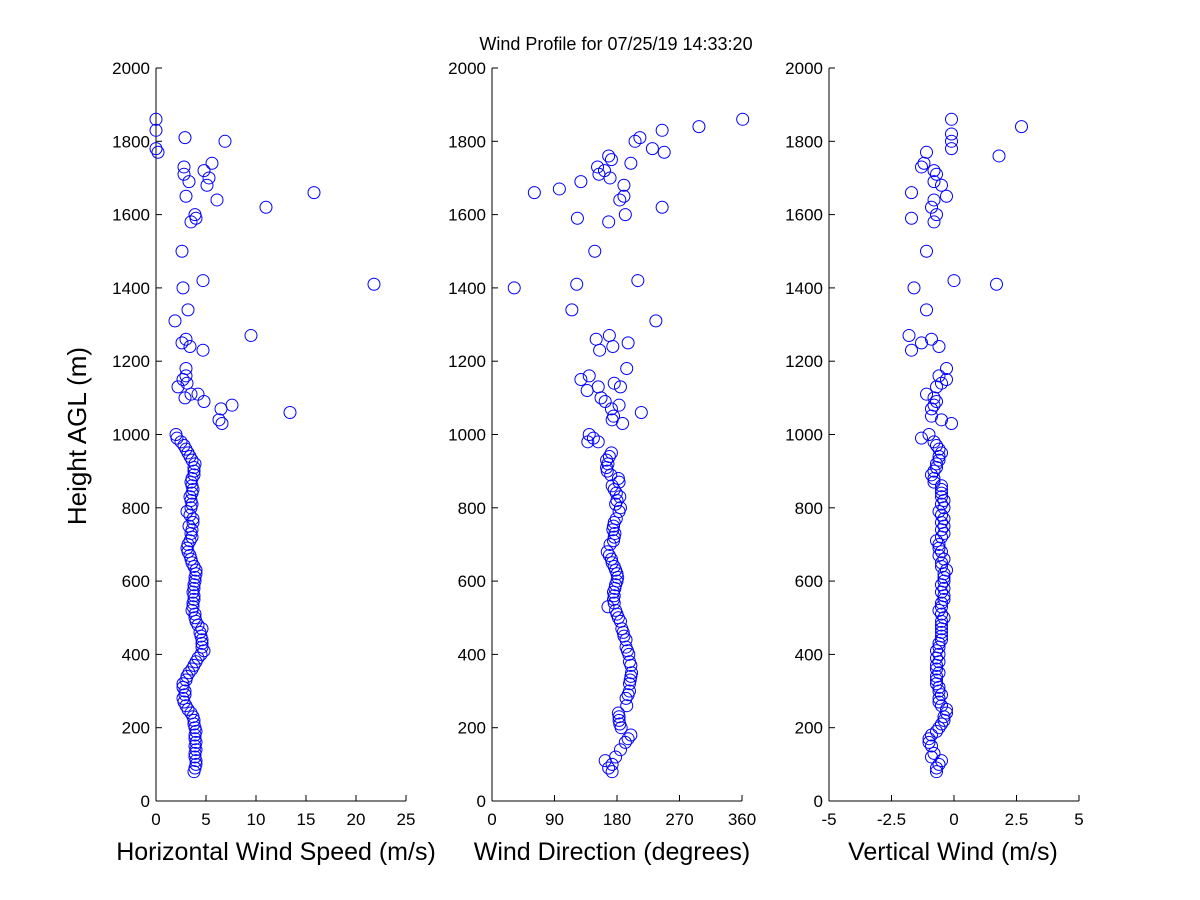 The height and width of the screenshot is (900, 1200). I want to click on x-axis-label: Vertical Wind (m/s), so click(953, 852).